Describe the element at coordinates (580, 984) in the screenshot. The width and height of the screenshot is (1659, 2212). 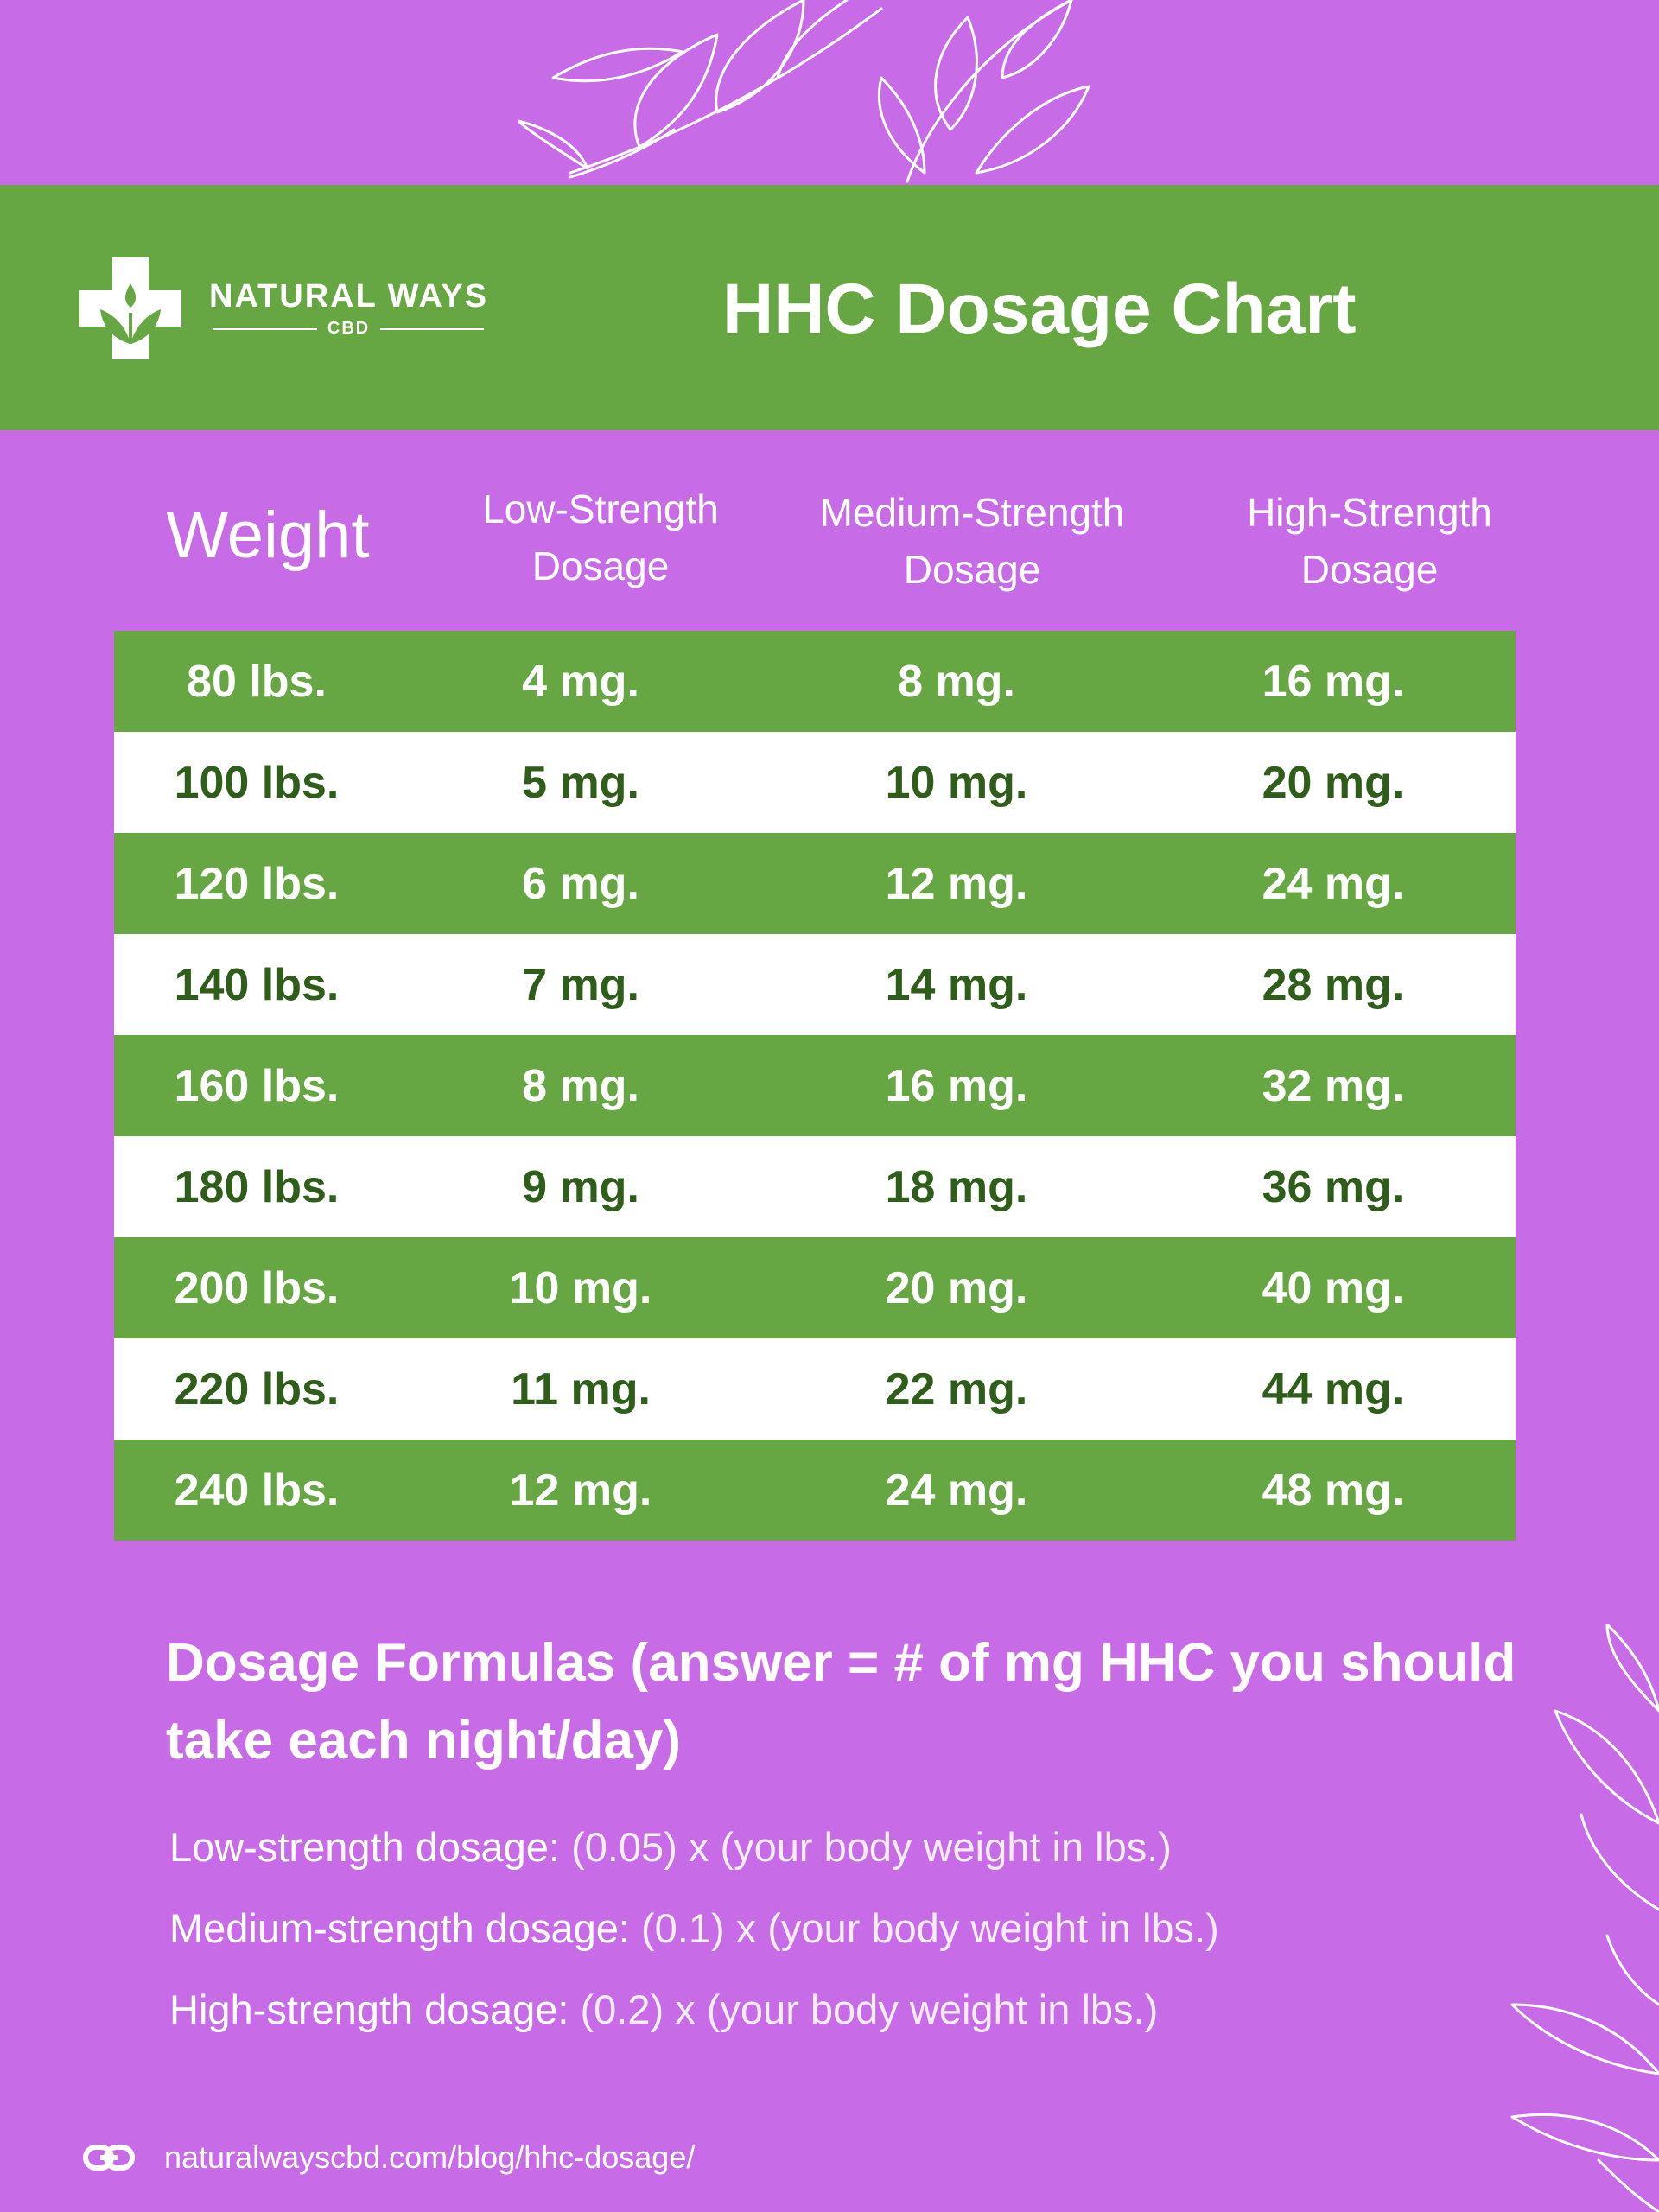
I see `low-dosage-cell: 7 mg.` at that location.